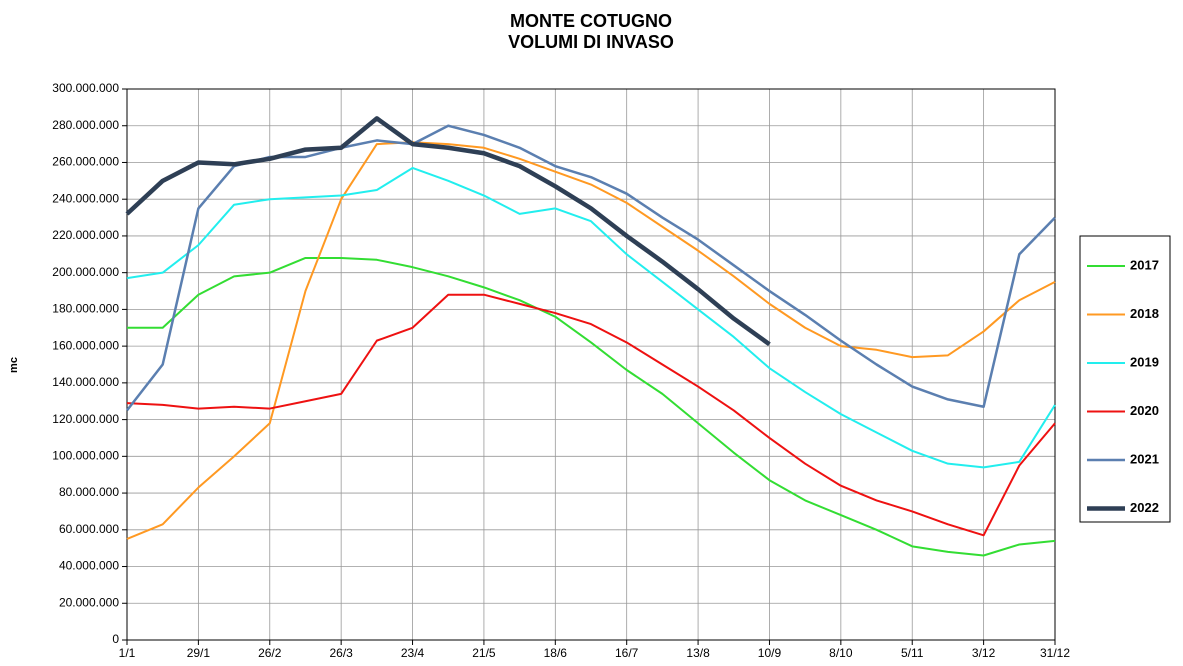 The height and width of the screenshot is (666, 1183). What do you see at coordinates (627, 653) in the screenshot?
I see `x-tick-label: 16/7` at bounding box center [627, 653].